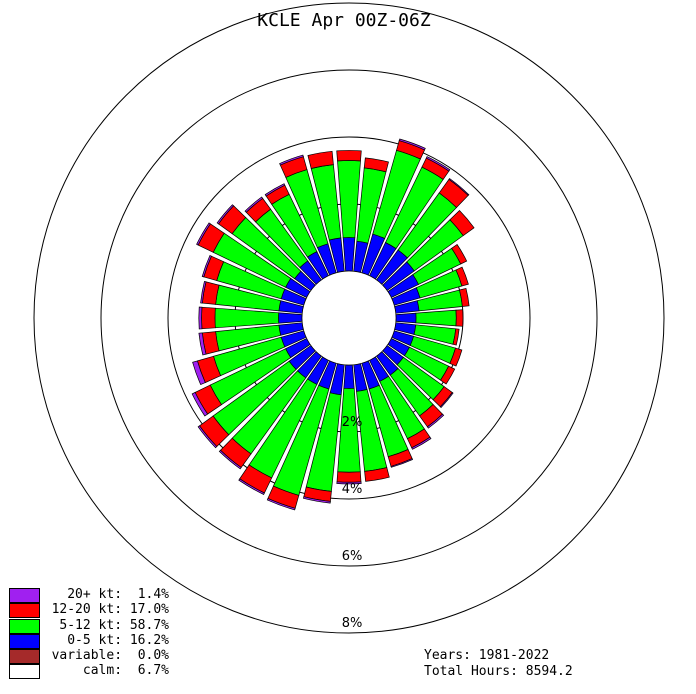  What do you see at coordinates (498, 671) in the screenshot?
I see `total-hours-text: Total Hours: 8594.2` at bounding box center [498, 671].